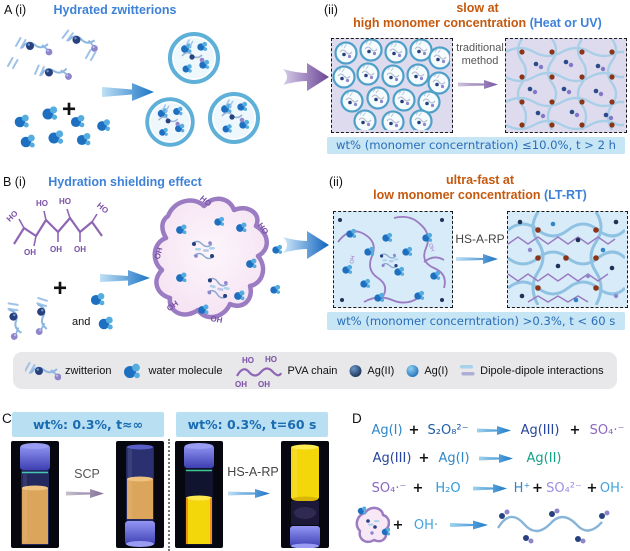 This screenshot has width=630, height=551. I want to click on eq4-reactant-2: OH·, so click(426, 525).